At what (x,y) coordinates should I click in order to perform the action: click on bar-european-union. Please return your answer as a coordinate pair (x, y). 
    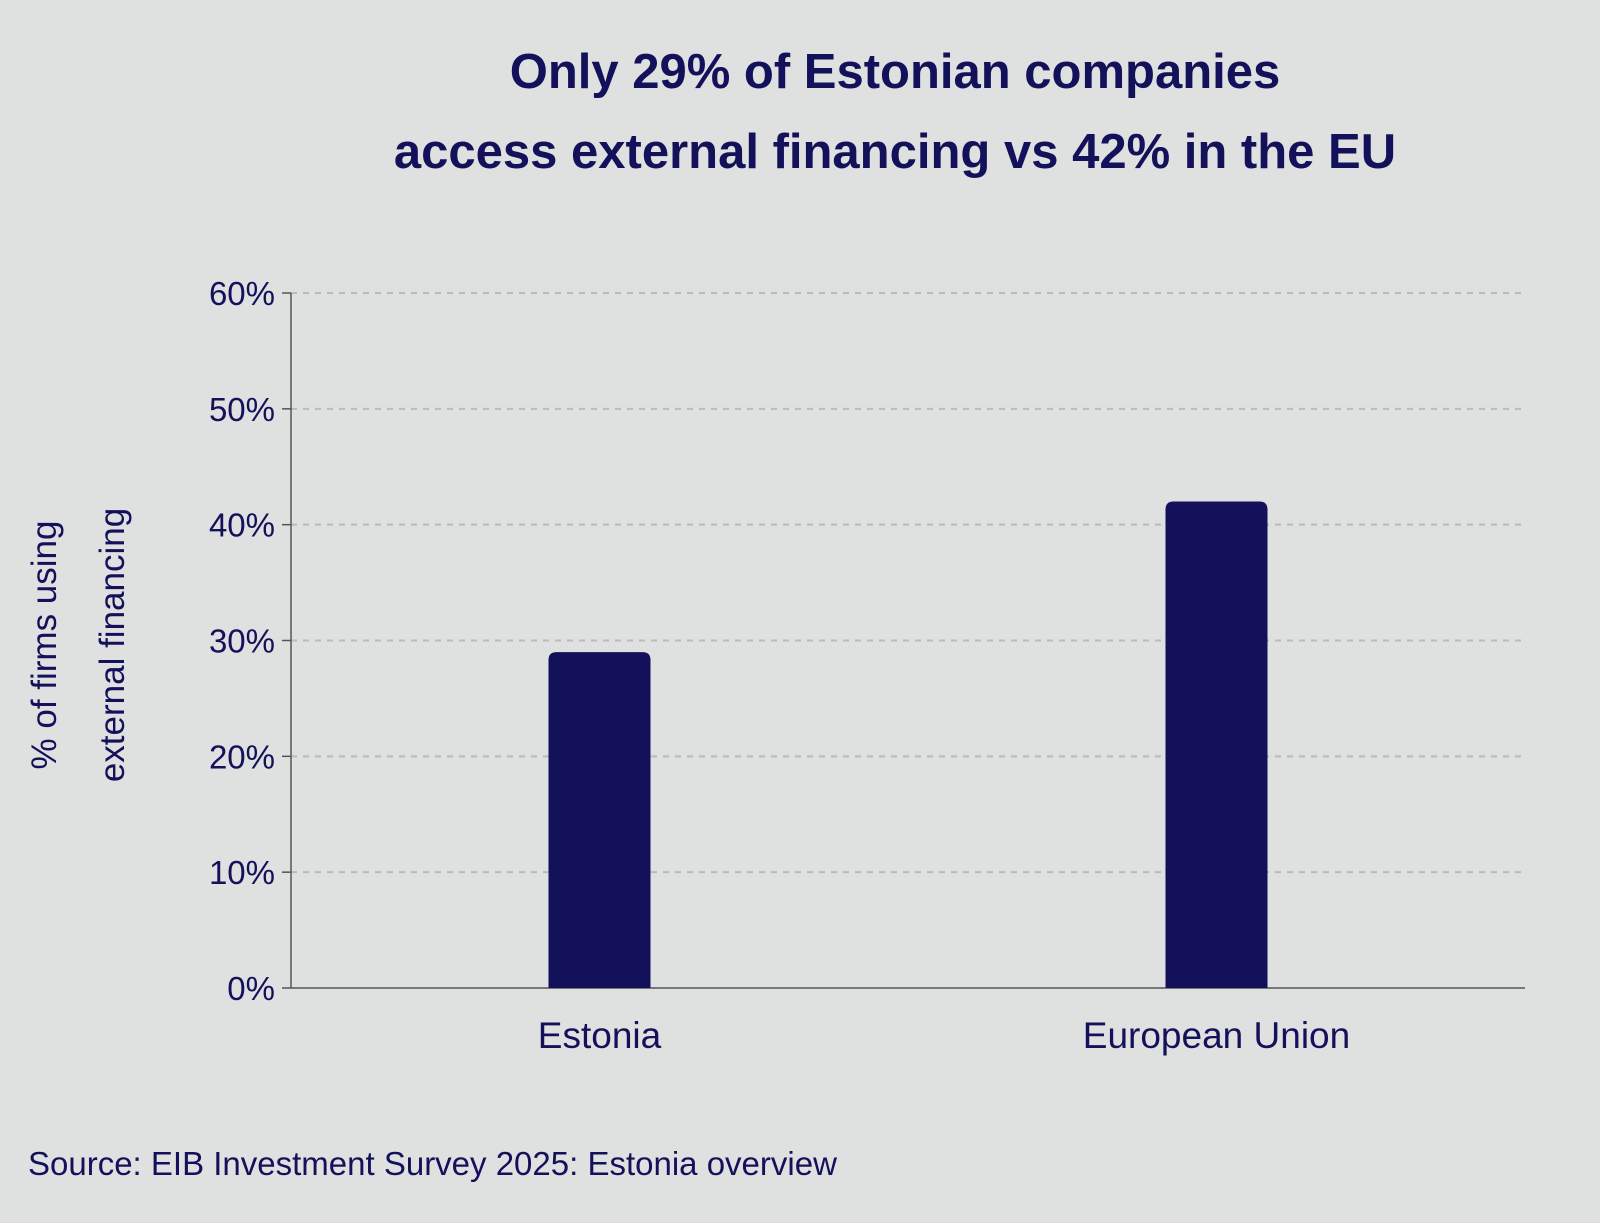
    Looking at the image, I should click on (1216, 744).